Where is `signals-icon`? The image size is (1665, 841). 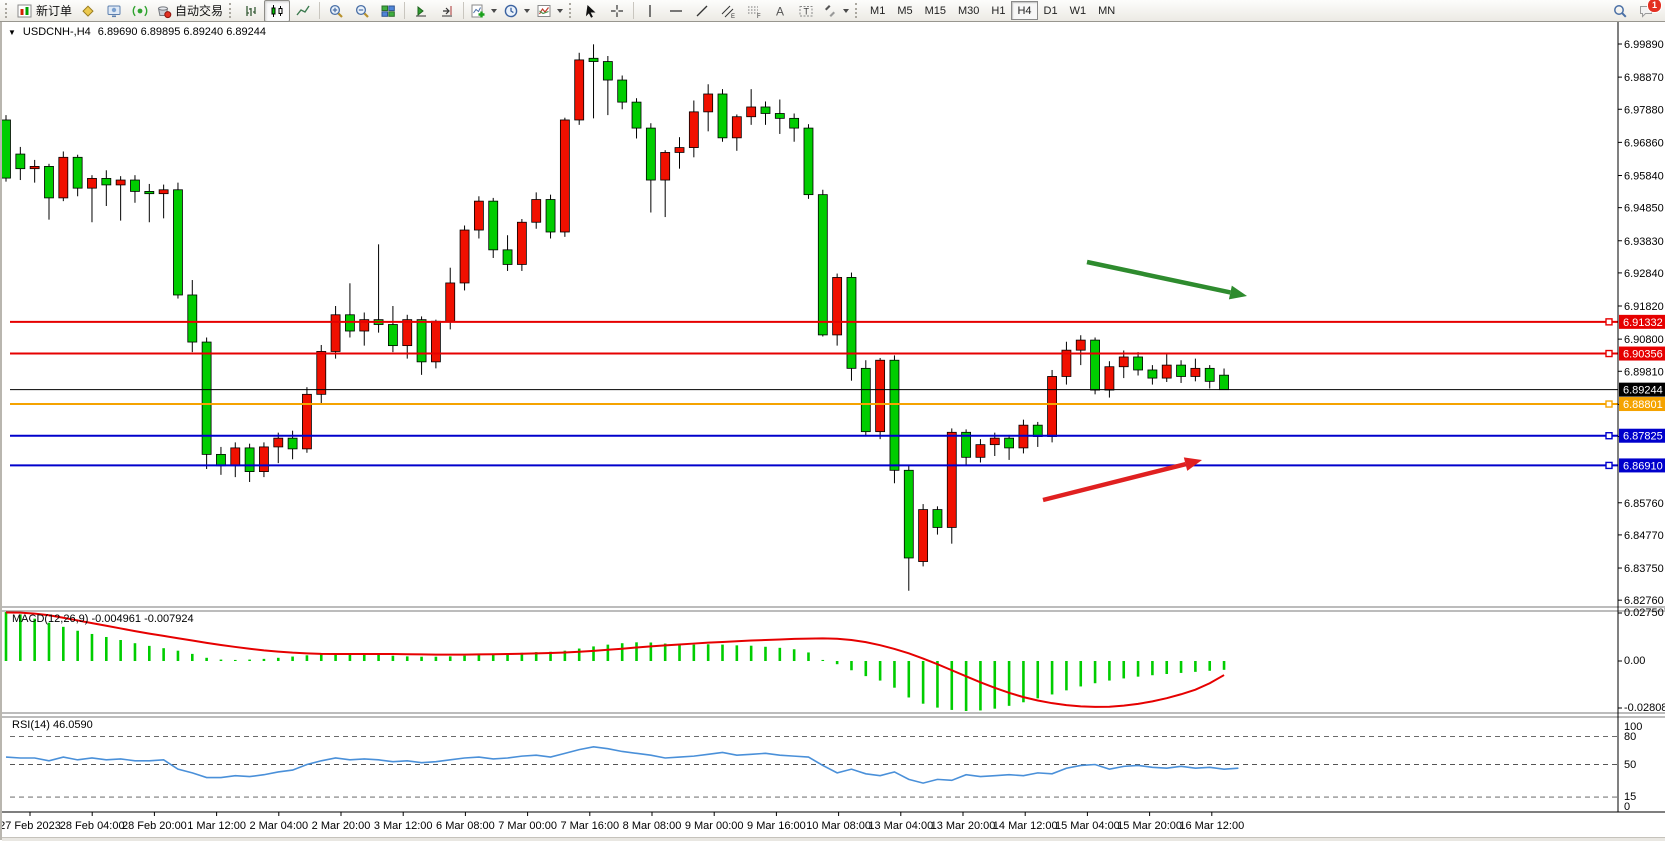
signals-icon is located at coordinates (140, 10).